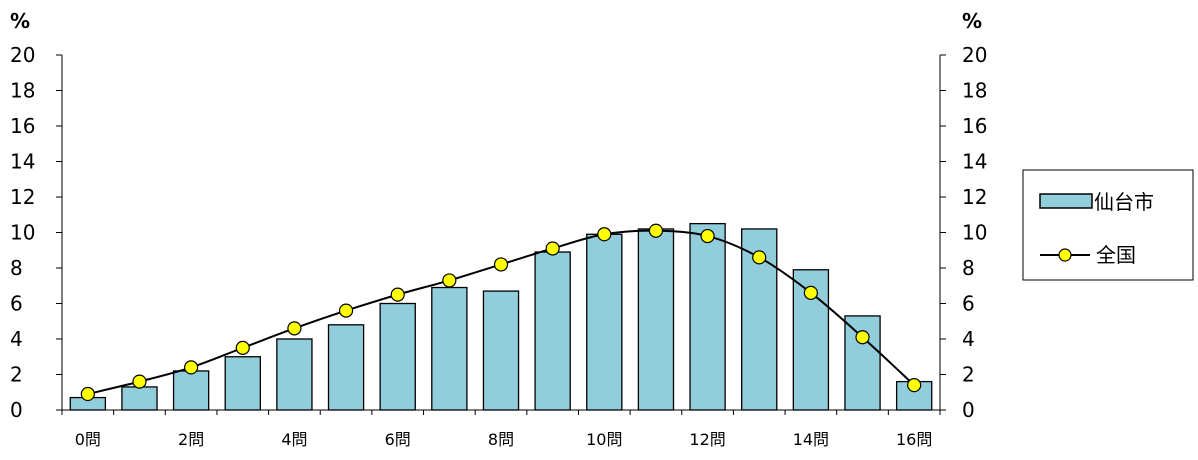  I want to click on left-tick-label-10: 20, so click(22, 55).